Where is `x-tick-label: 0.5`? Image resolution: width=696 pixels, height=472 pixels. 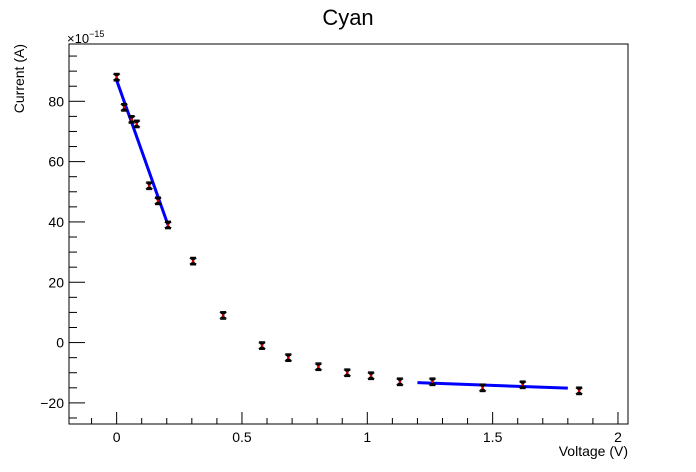 x-tick-label: 0.5 is located at coordinates (242, 437).